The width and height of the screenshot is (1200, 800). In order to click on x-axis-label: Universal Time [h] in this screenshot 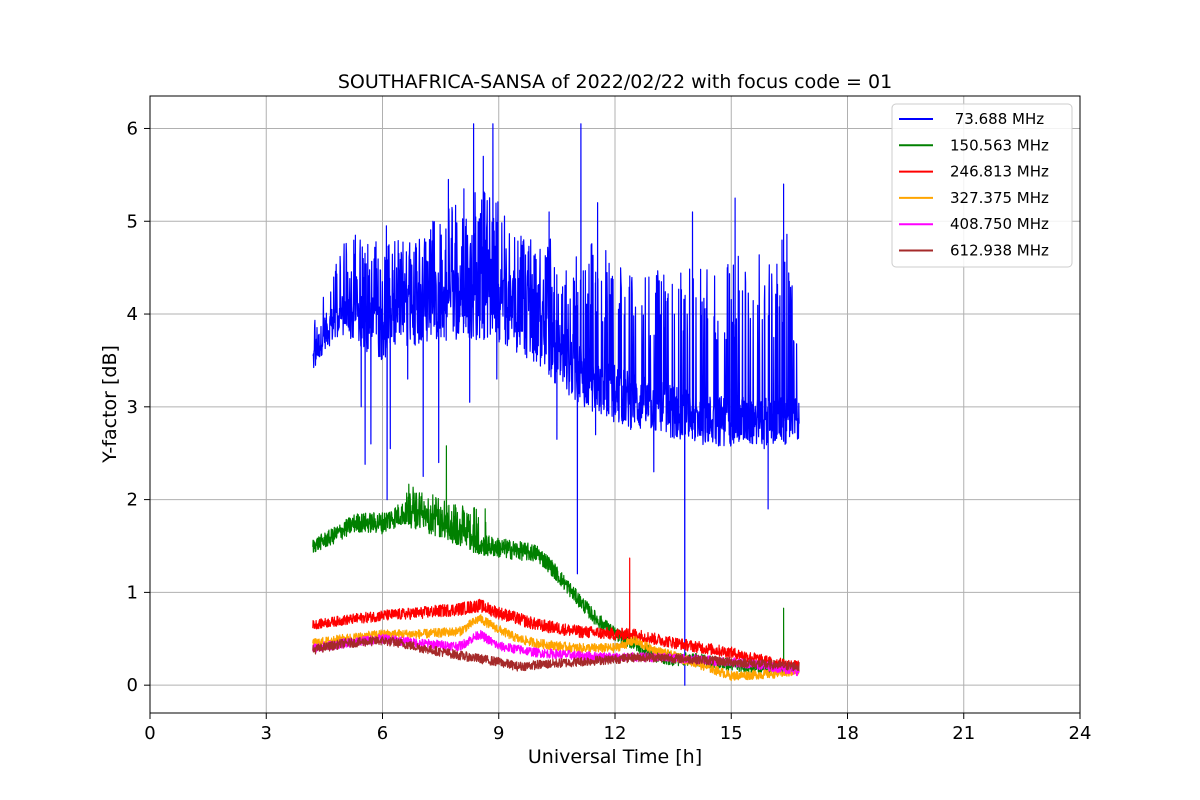, I will do `click(615, 757)`.